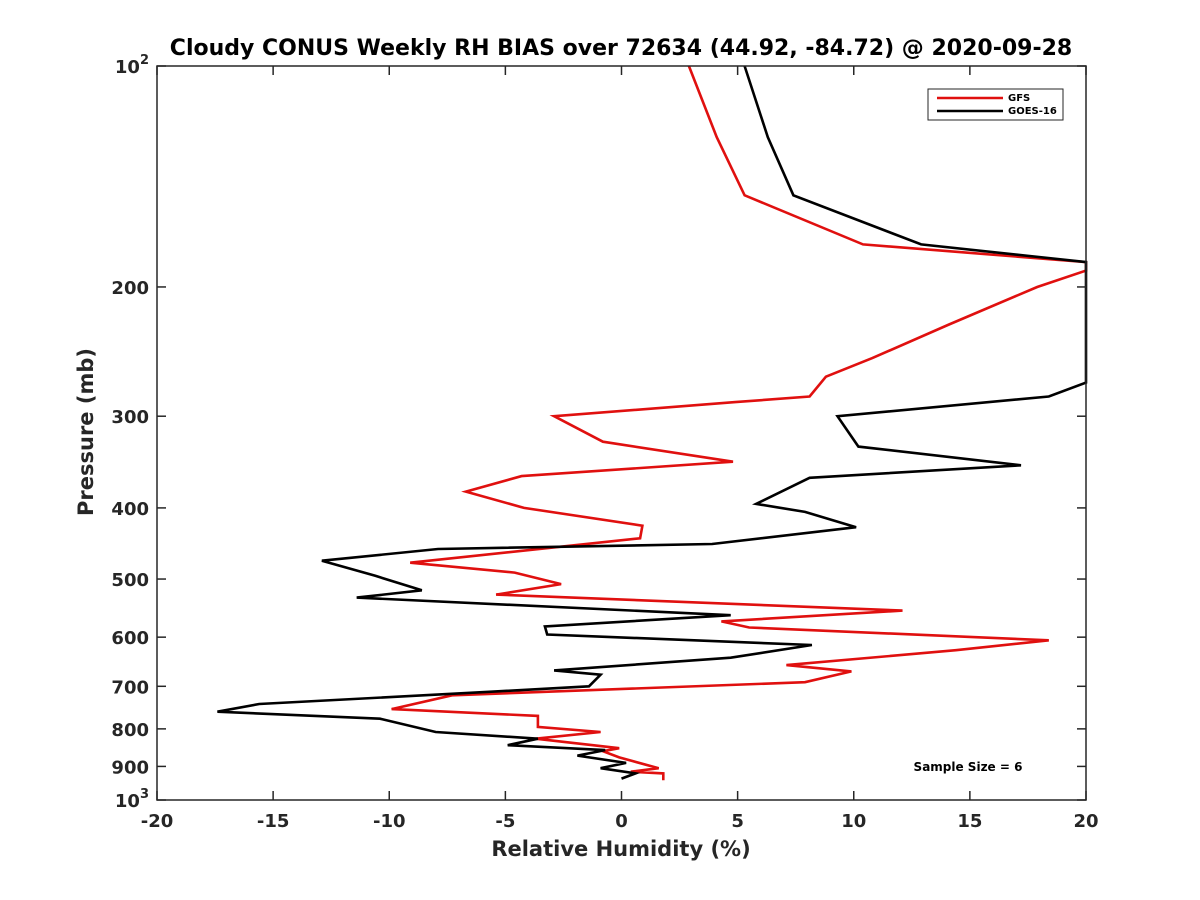  I want to click on y-tick-label: 10³, so click(132, 799).